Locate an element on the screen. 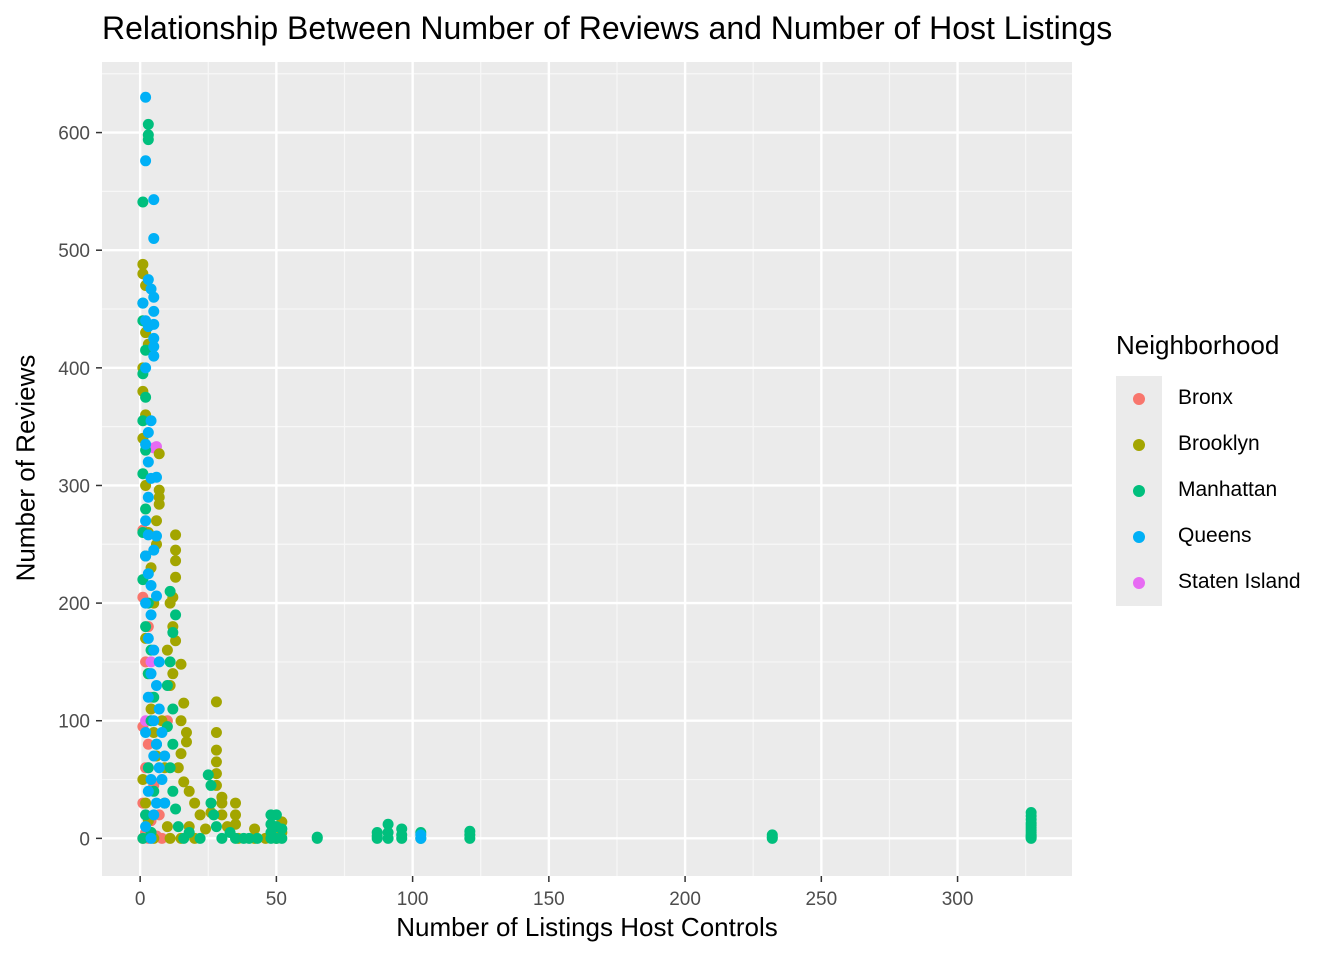  y-axis: 0 100 200 300 400 500 600 is located at coordinates (80, 487).